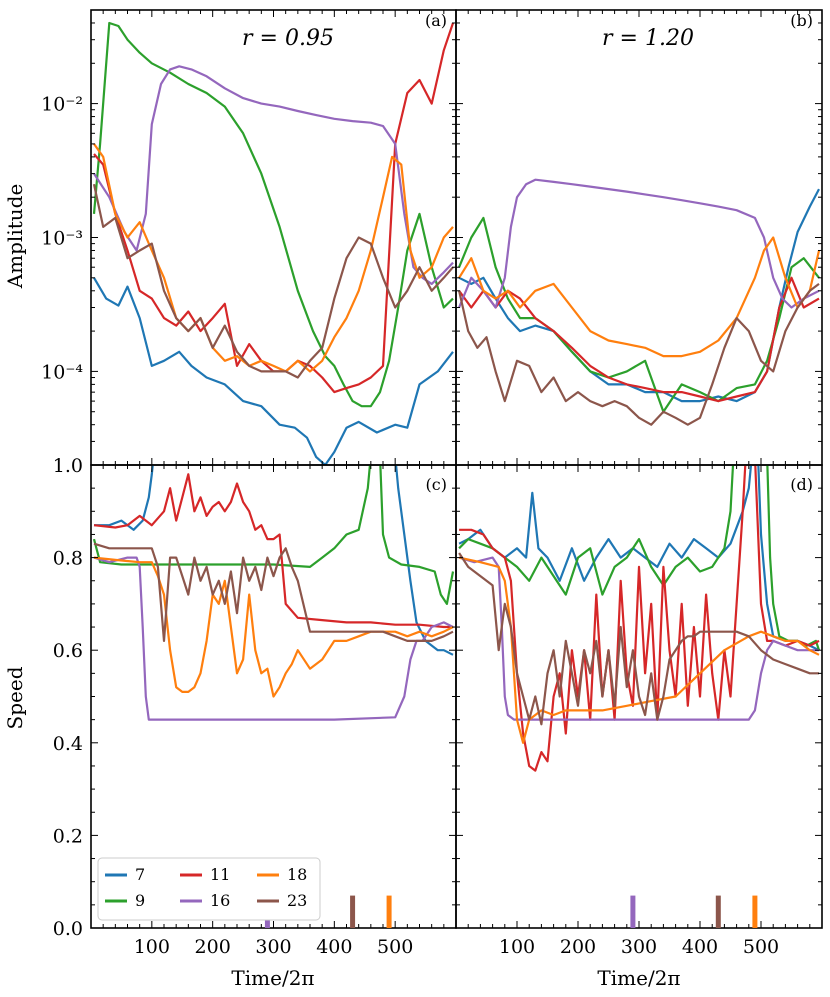 The height and width of the screenshot is (997, 830). Describe the element at coordinates (68, 836) in the screenshot. I see `y-tick-label: 0.2` at that location.